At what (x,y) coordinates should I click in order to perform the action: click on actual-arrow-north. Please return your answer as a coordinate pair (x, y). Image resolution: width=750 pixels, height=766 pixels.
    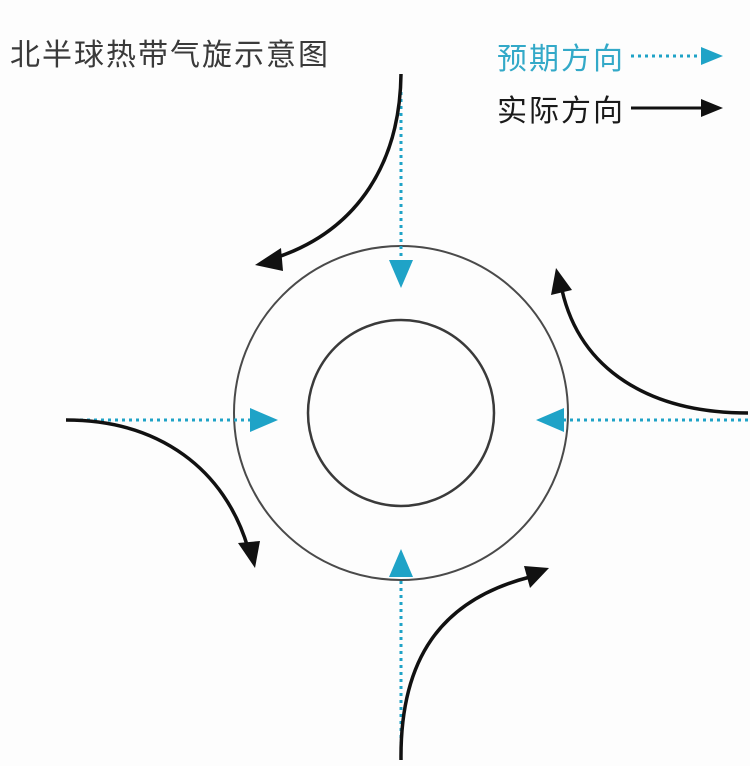
    Looking at the image, I should click on (329, 172).